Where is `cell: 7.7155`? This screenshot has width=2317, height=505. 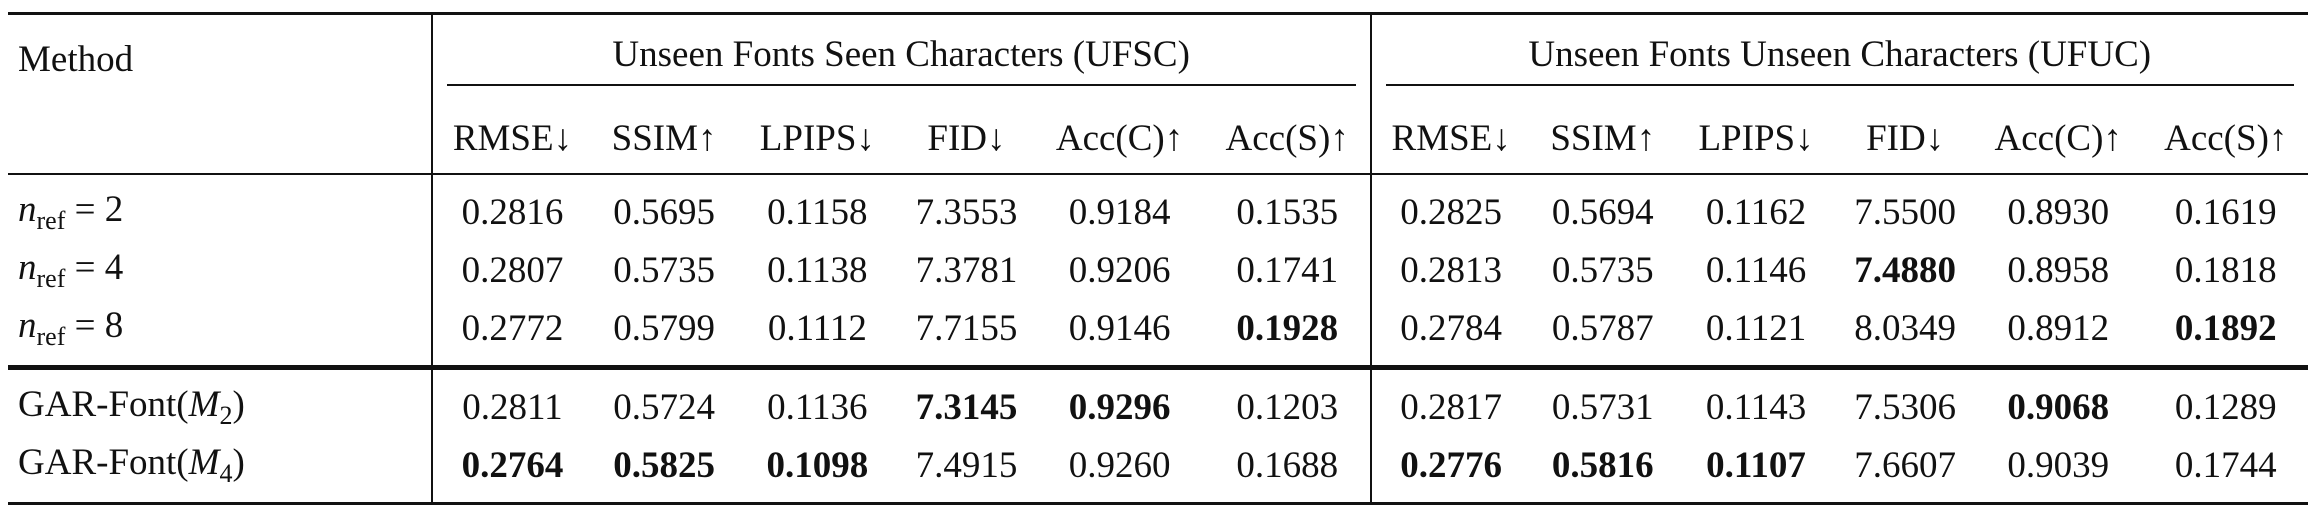 cell: 7.7155 is located at coordinates (966, 328).